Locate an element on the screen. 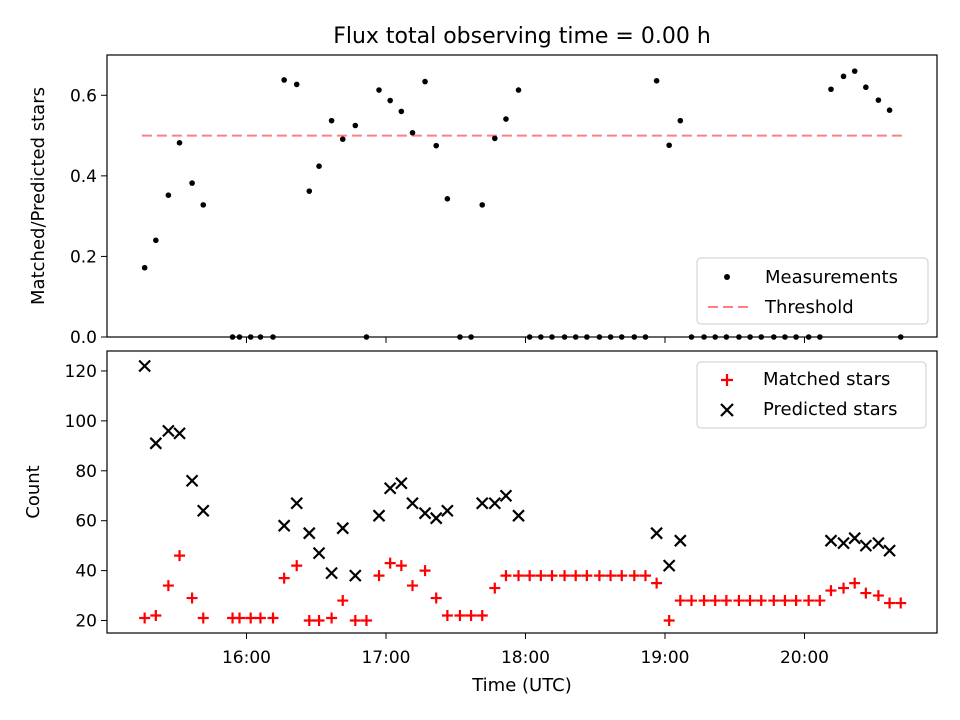 The image size is (960, 720). x-axis-label: Time (UTC) is located at coordinates (521, 685).